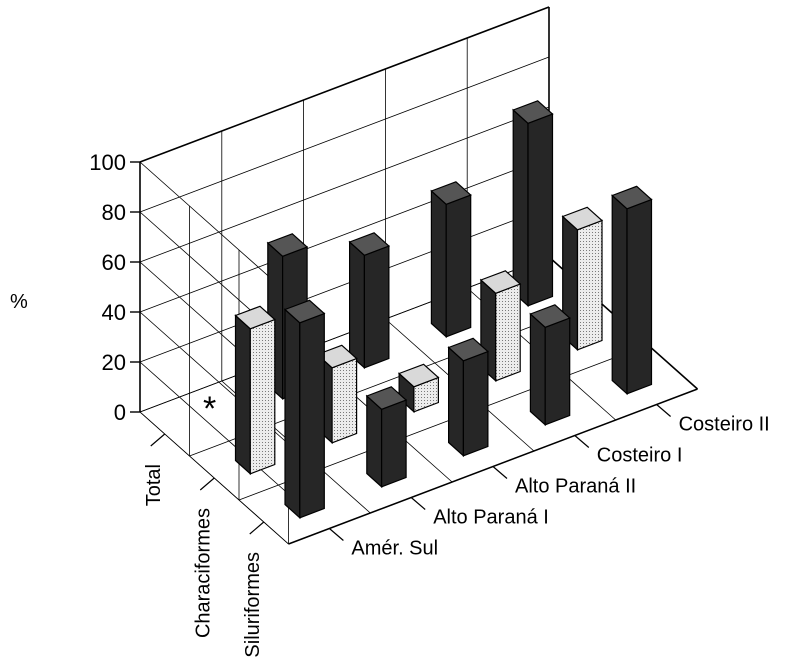  Describe the element at coordinates (203, 573) in the screenshot. I see `group-label: Characiformes` at that location.